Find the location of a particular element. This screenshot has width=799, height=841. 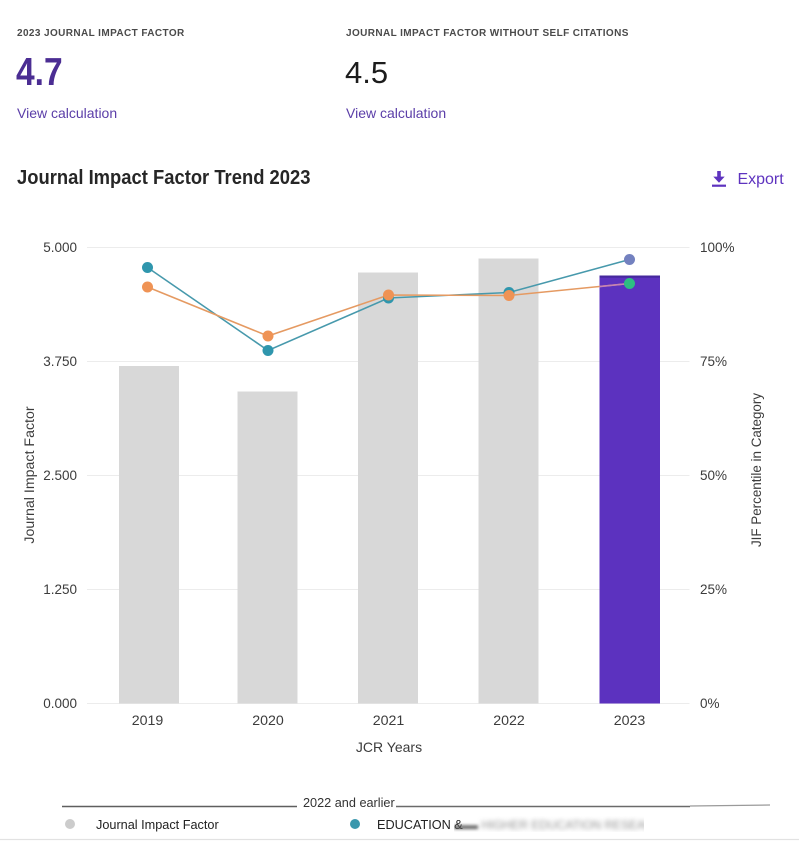

svg-text: 25% is located at coordinates (713, 589).